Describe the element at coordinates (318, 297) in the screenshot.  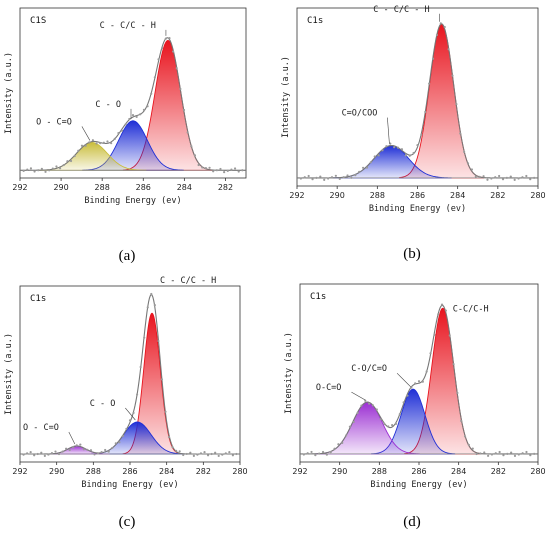
I see `chart-title: C1s` at that location.